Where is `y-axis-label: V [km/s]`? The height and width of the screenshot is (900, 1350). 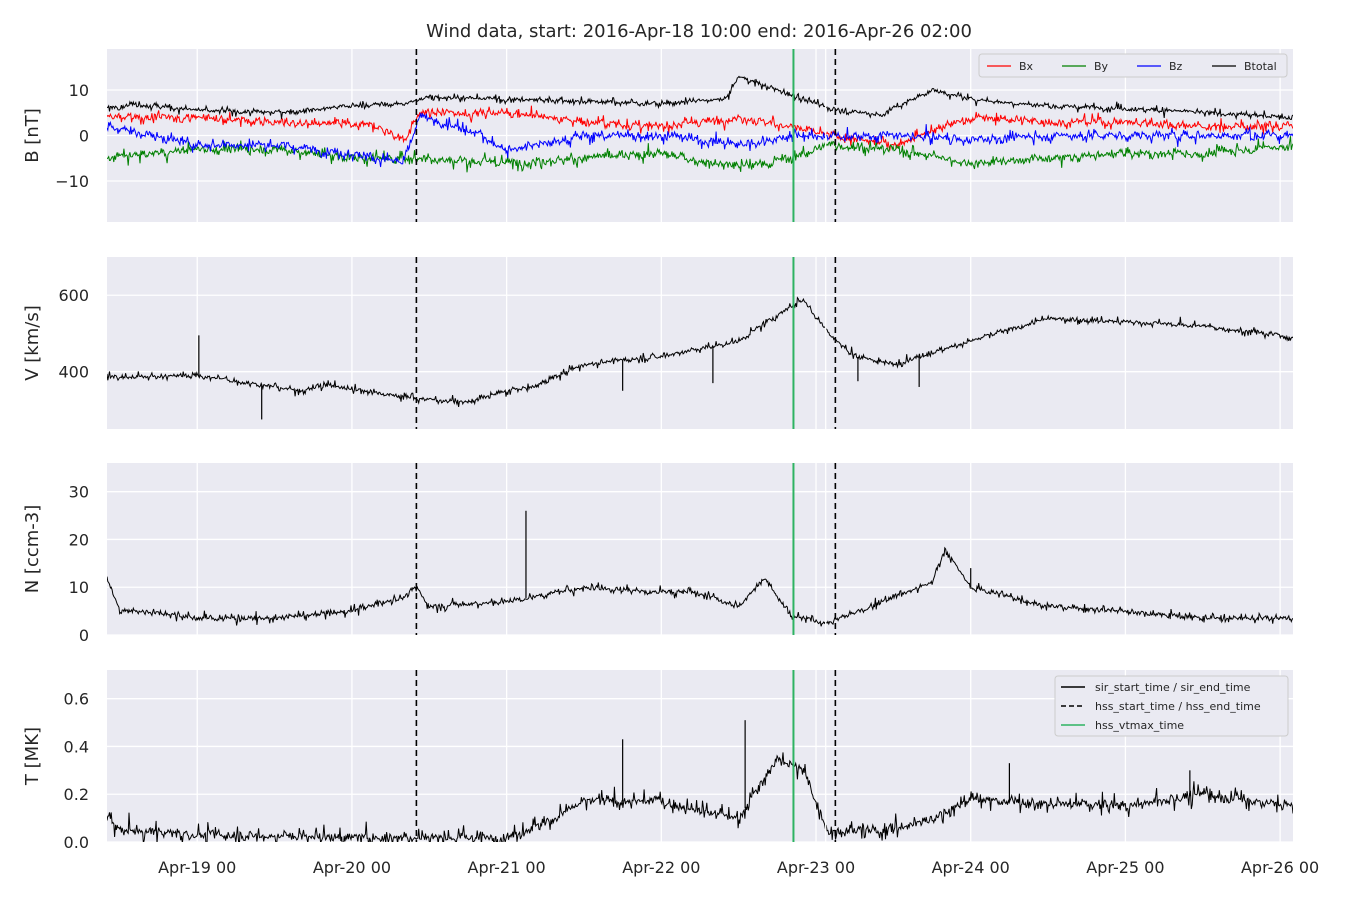 y-axis-label: V [km/s] is located at coordinates (32, 342).